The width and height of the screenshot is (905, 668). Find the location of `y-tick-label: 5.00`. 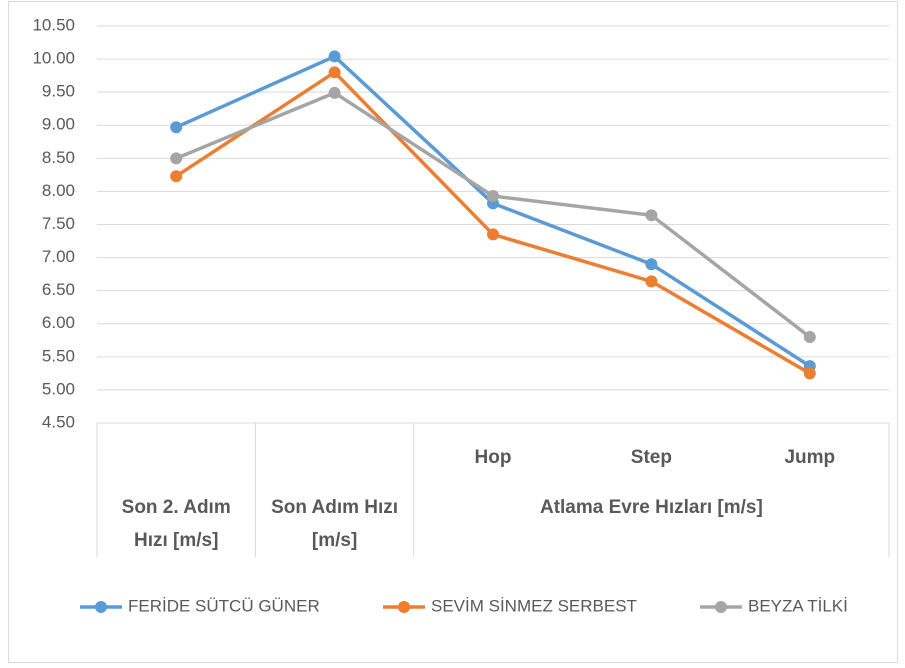

y-tick-label: 5.00 is located at coordinates (58, 388).